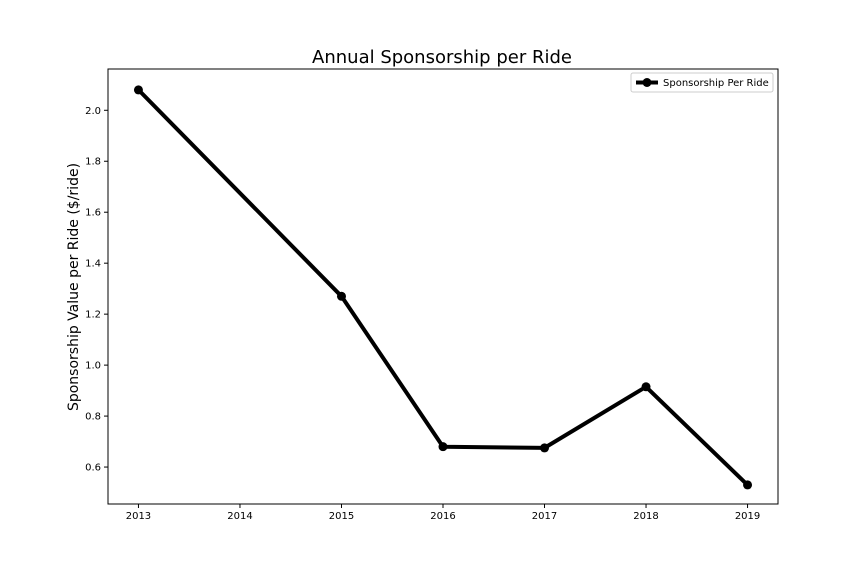  I want to click on legend-marker, so click(647, 82).